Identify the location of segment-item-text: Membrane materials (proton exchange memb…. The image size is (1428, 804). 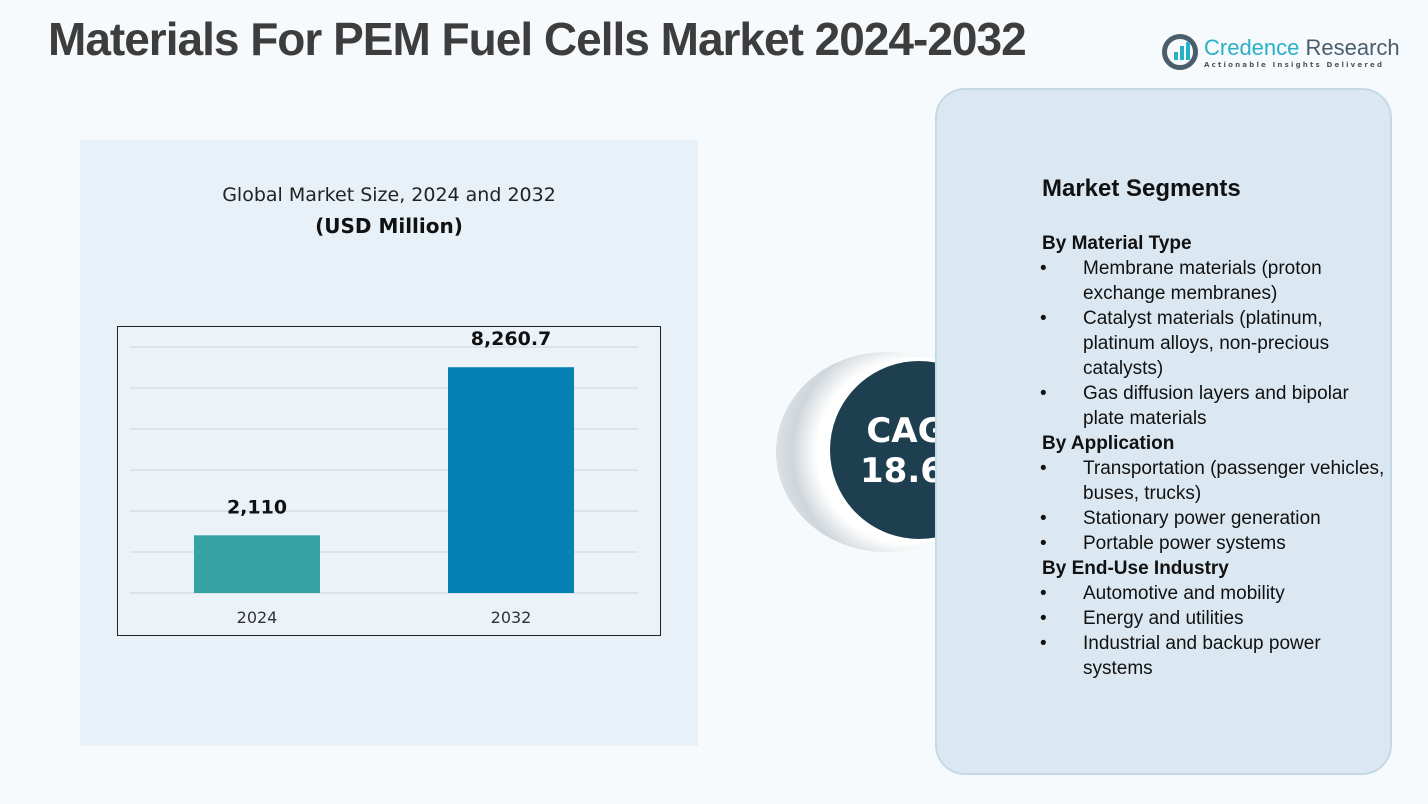
(1202, 281).